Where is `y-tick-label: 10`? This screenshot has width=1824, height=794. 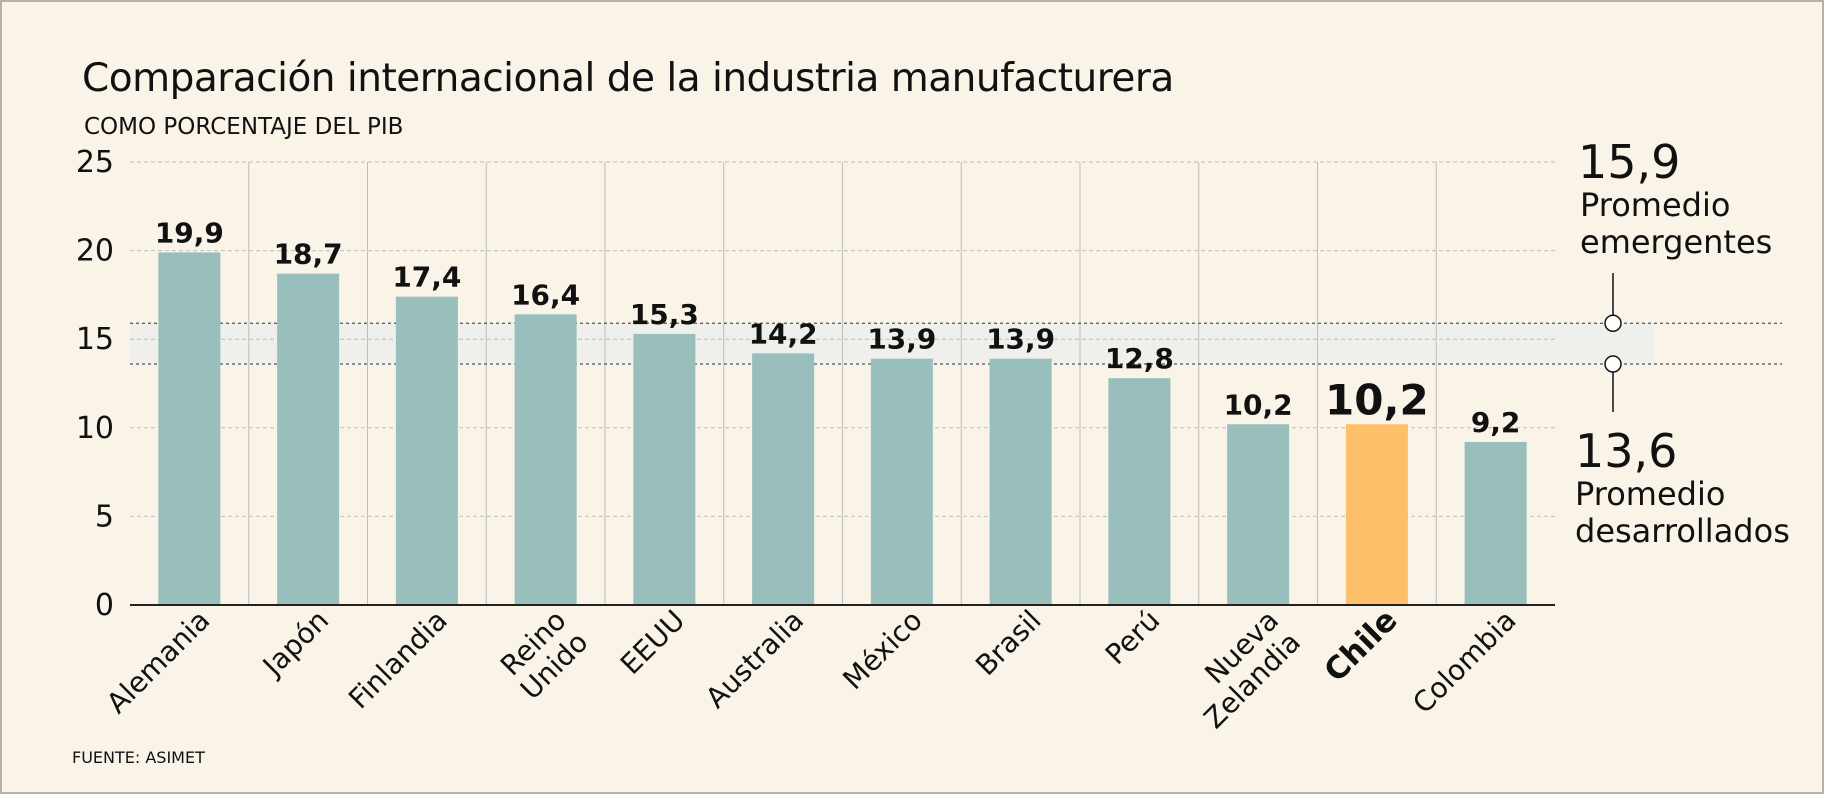
y-tick-label: 10 is located at coordinates (95, 428).